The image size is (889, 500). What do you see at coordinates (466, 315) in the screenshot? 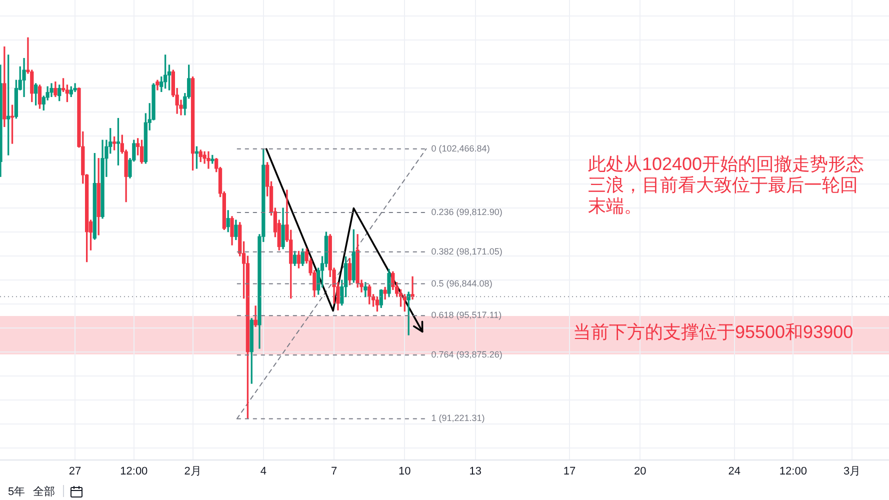
I see `ref-line-label: 0.618 (95,517.11)` at bounding box center [466, 315].